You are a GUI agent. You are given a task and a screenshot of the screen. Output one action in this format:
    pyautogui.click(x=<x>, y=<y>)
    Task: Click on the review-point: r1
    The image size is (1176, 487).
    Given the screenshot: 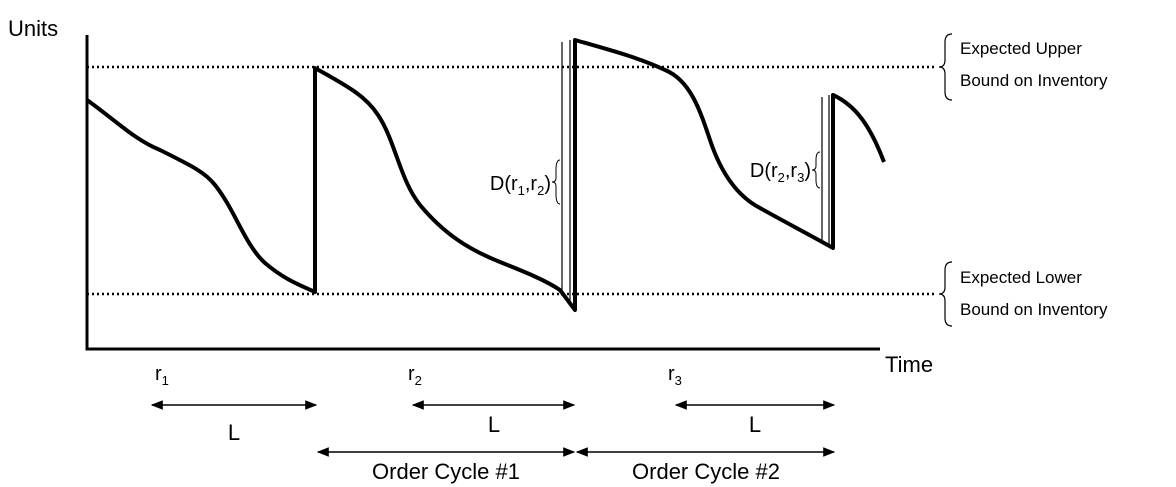 What is the action you would take?
    pyautogui.click(x=162, y=375)
    